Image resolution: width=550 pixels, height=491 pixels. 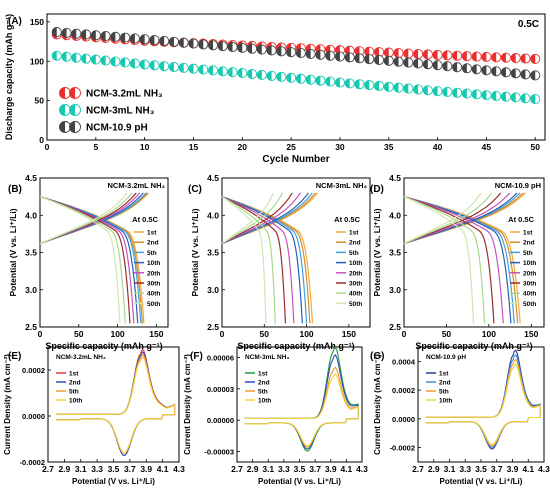 What do you see at coordinates (536, 147) in the screenshot?
I see `panel-a-x-tick-label: 50` at bounding box center [536, 147].